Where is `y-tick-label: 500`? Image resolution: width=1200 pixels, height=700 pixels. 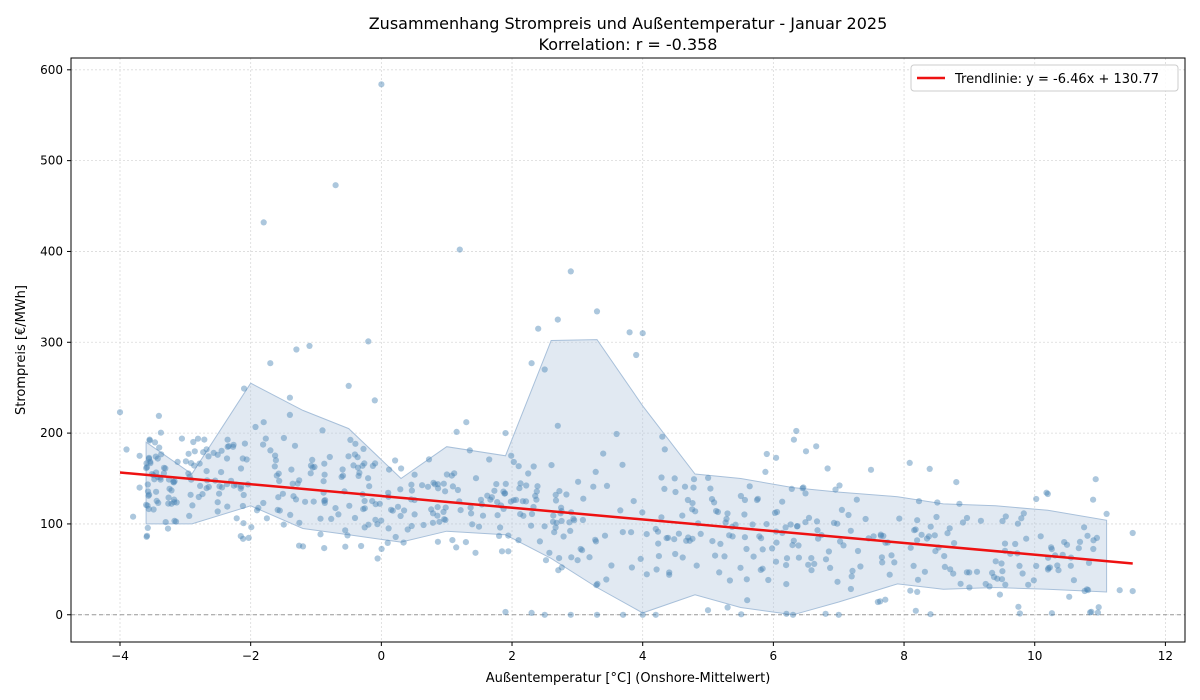
y-tick-label: 500 is located at coordinates (51, 161).